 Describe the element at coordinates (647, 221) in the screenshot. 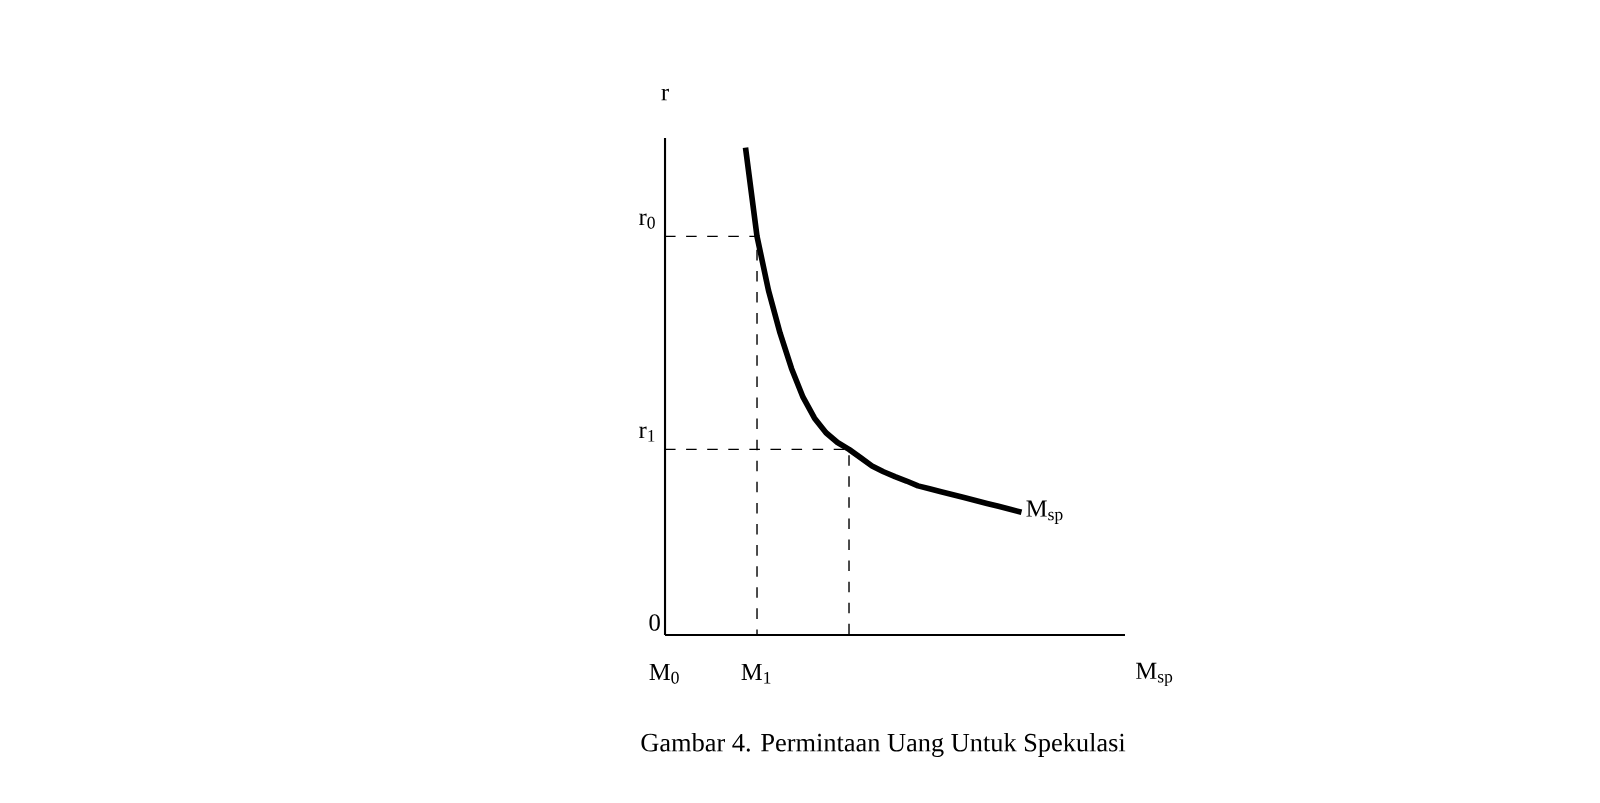

I see `ref-line-label: r$_{0}$` at that location.